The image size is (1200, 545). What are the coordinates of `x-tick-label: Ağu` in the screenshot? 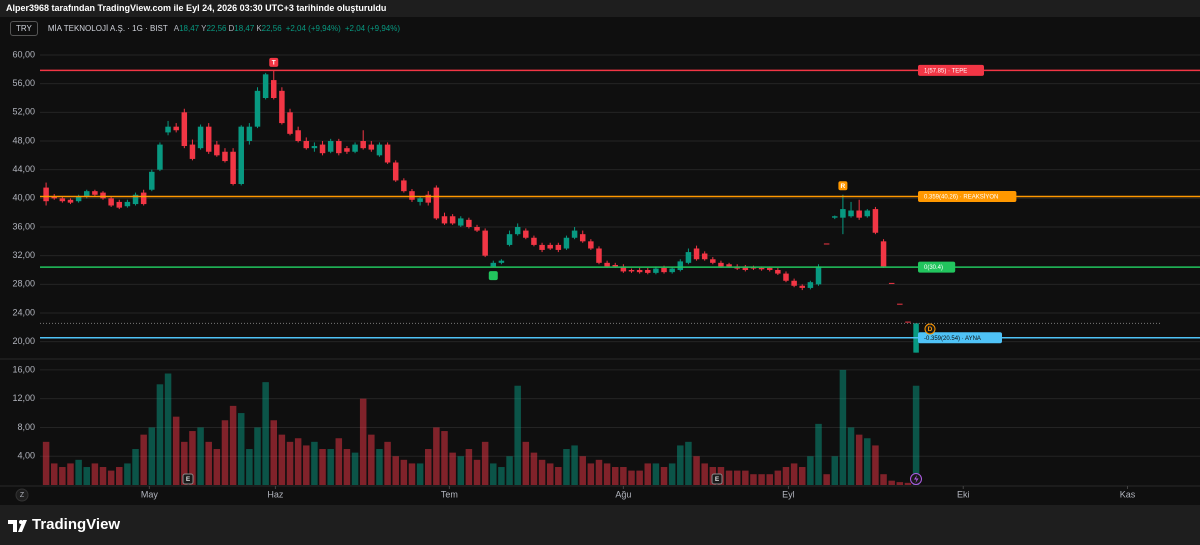 It's located at (623, 494).